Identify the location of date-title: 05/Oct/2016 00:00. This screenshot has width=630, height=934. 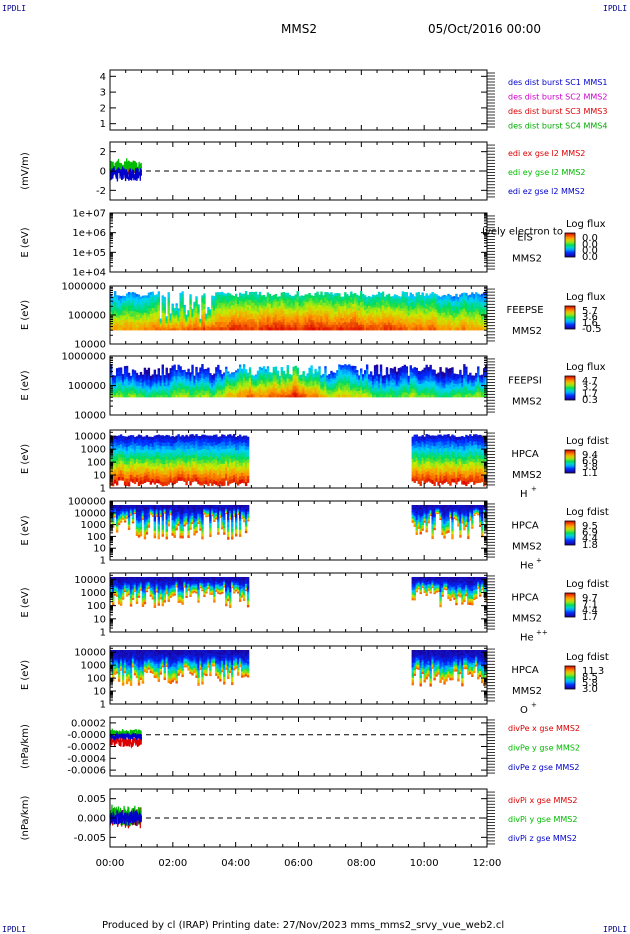
(485, 29).